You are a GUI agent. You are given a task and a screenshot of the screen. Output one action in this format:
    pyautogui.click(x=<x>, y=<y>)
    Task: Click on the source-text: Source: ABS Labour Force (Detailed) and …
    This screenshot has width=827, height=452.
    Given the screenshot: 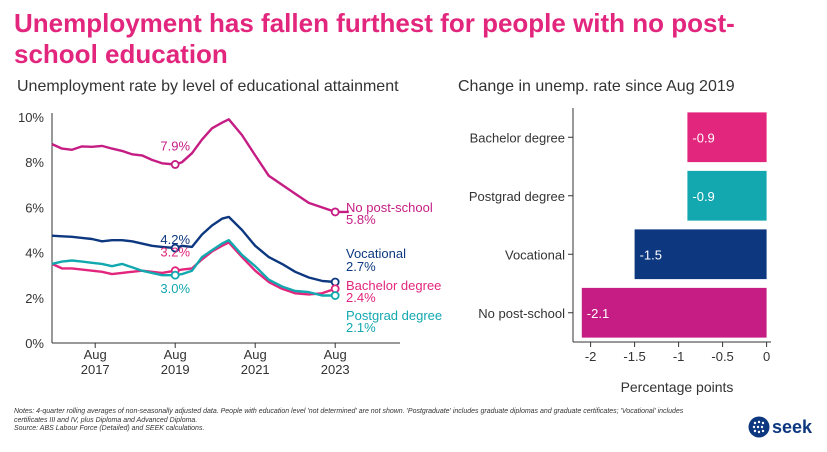 What is the action you would take?
    pyautogui.click(x=109, y=429)
    